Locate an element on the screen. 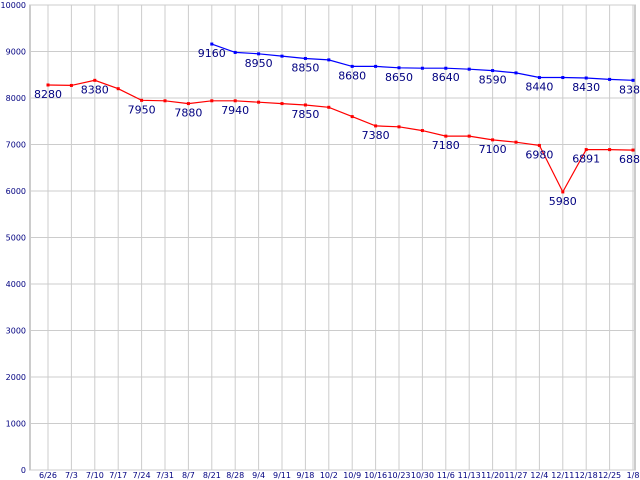 This screenshot has height=480, width=640. data-label: 7380 is located at coordinates (376, 135).